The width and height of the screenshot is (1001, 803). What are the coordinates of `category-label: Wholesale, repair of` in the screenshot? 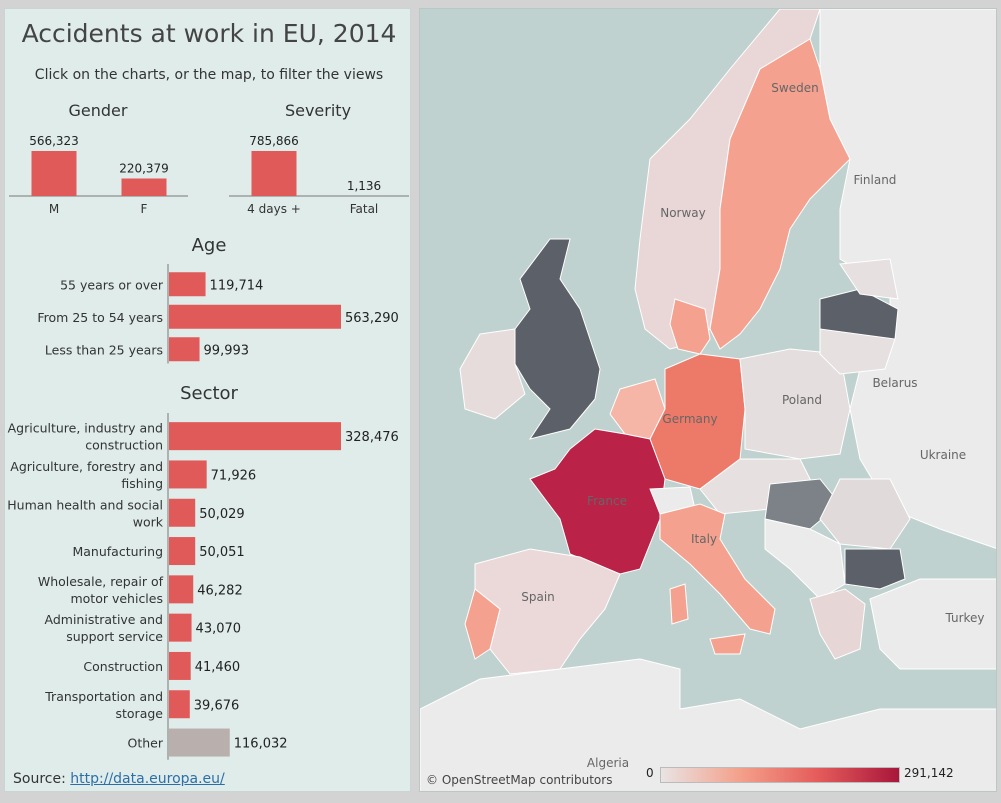 It's located at (101, 581).